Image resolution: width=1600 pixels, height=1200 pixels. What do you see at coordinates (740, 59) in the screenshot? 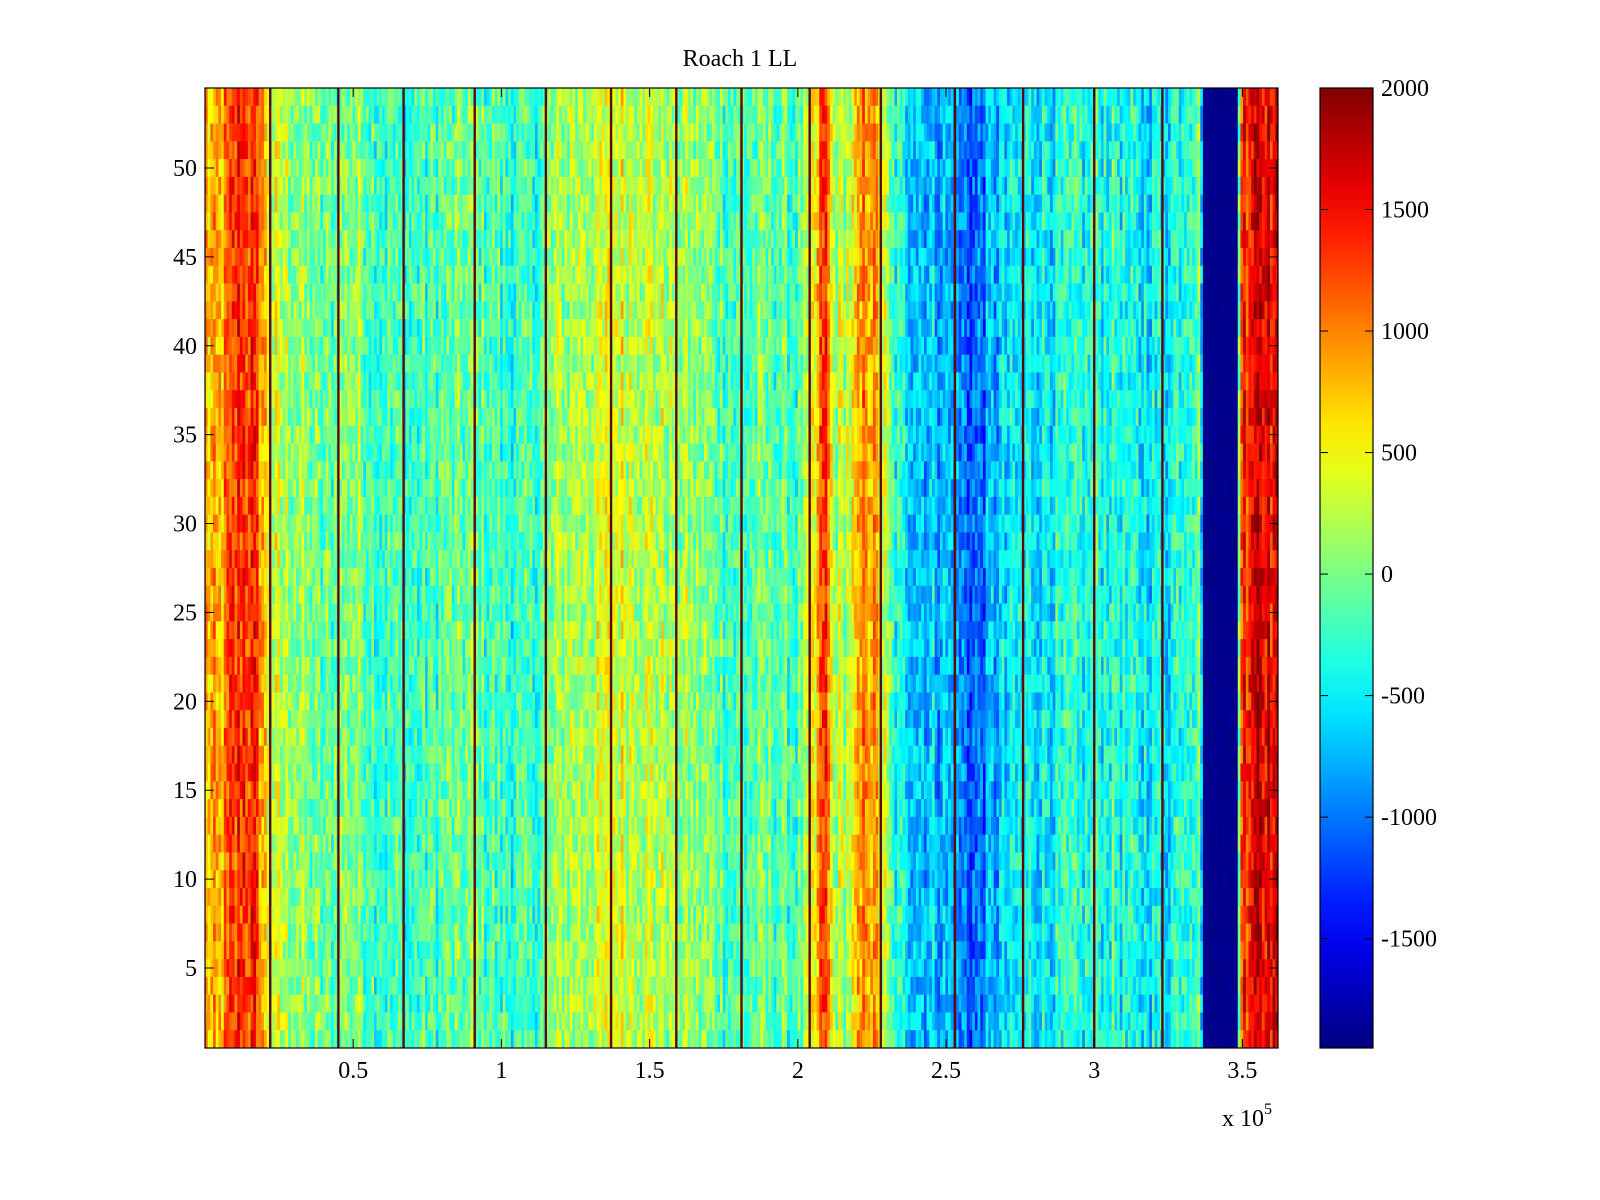
I see `chart-title: Roach 1 LL` at bounding box center [740, 59].